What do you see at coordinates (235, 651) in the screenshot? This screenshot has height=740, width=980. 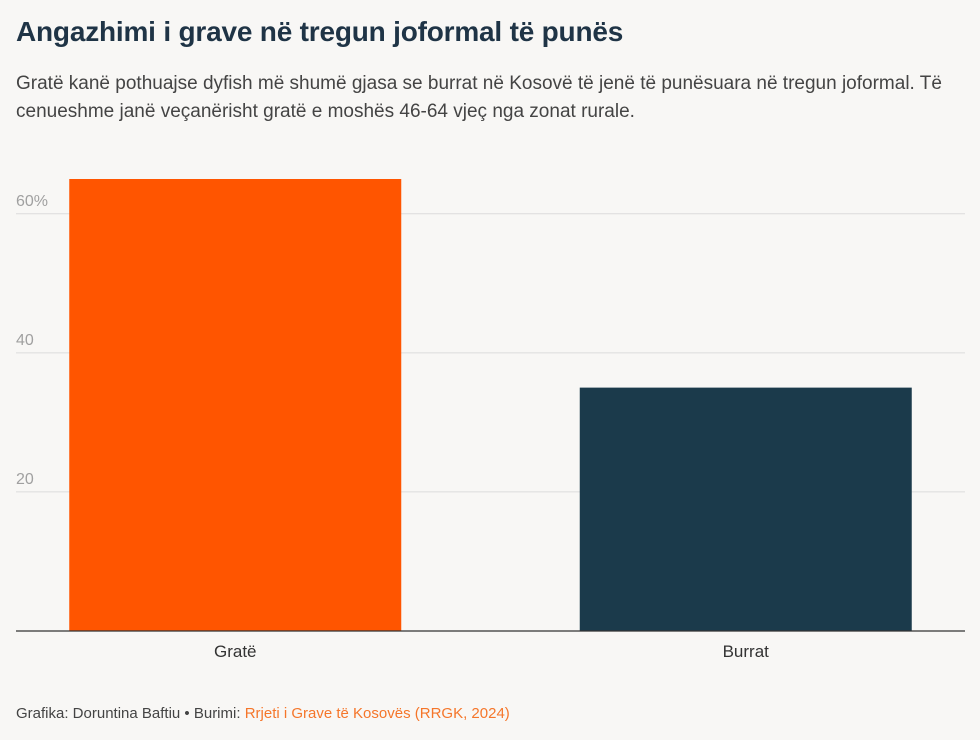 I see `x-category-label: Gratë` at bounding box center [235, 651].